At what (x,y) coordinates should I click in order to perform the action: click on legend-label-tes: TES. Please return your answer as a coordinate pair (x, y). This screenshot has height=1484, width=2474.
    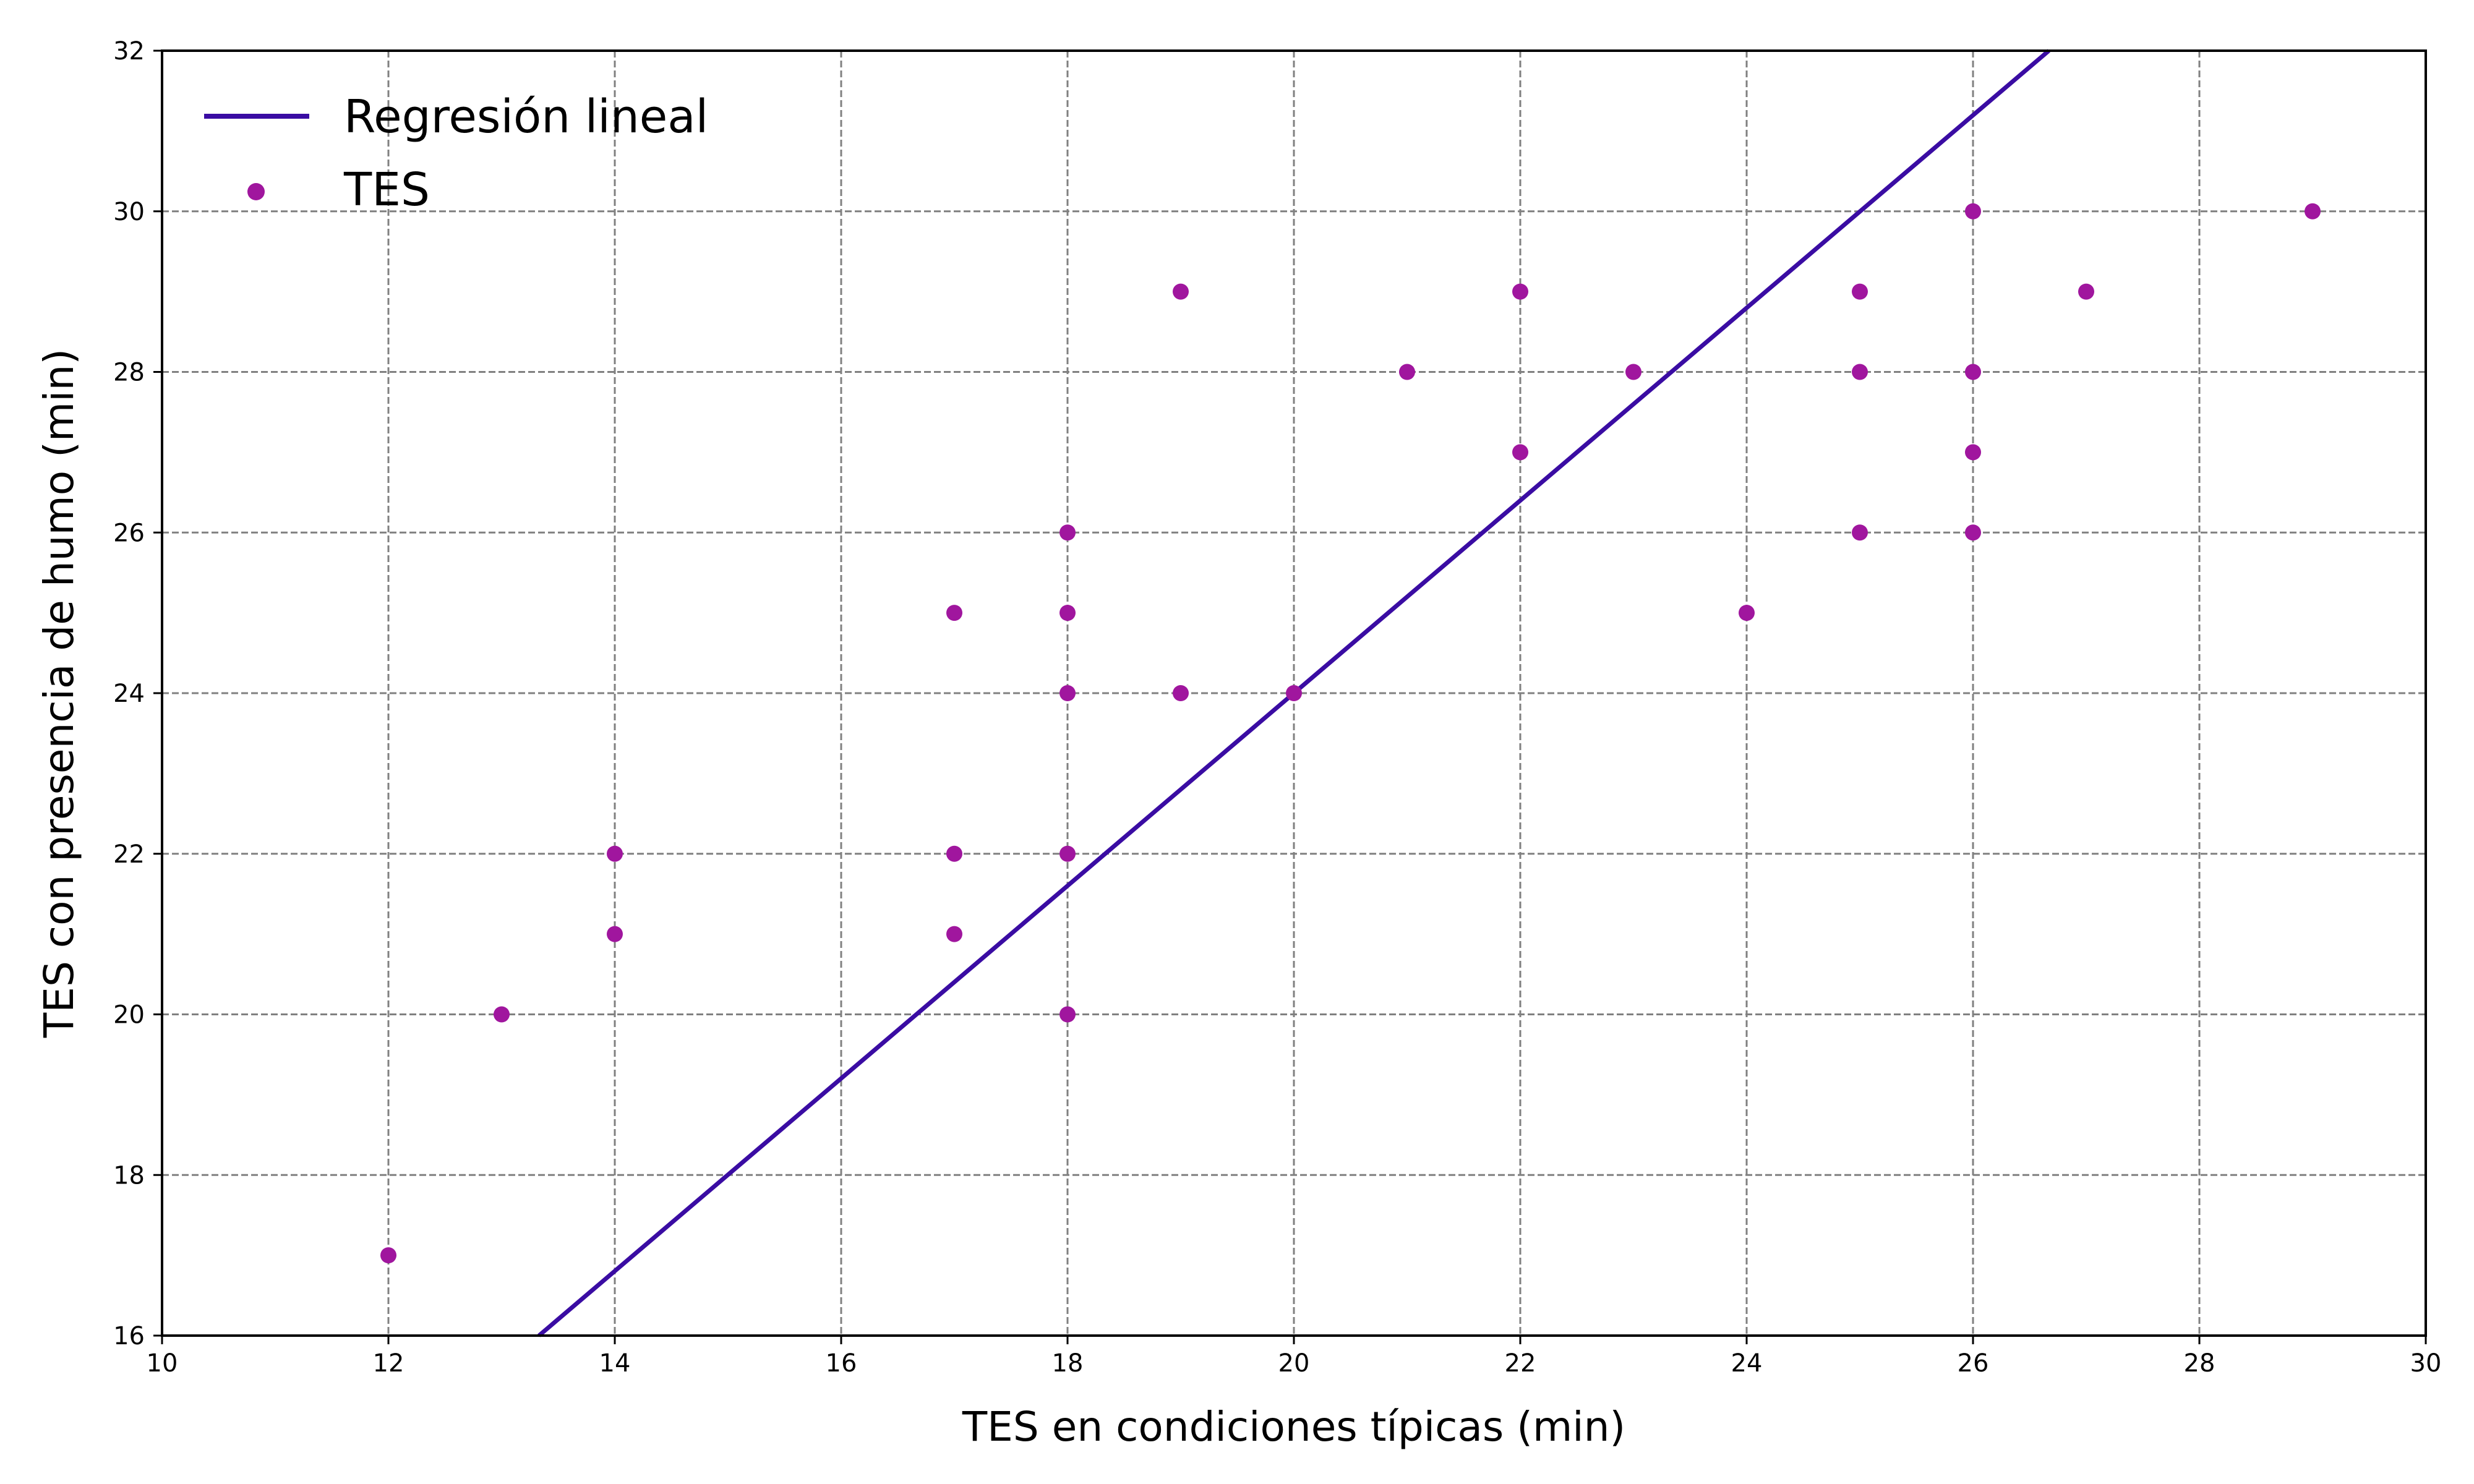
    Looking at the image, I should click on (387, 189).